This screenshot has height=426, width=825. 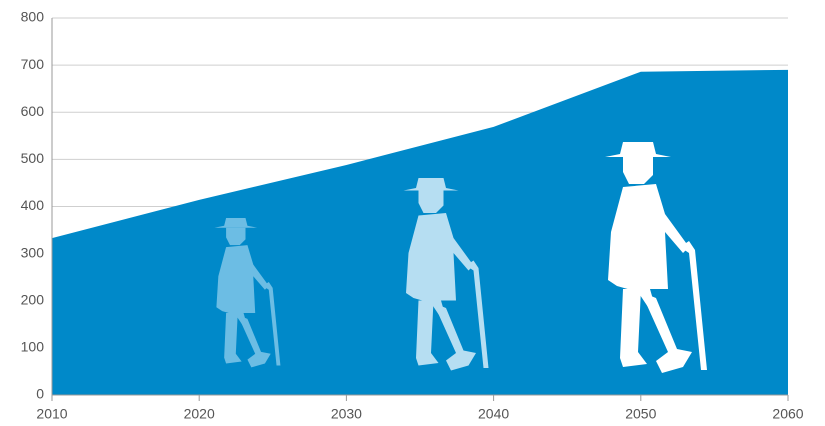 What do you see at coordinates (33, 64) in the screenshot?
I see `y-tick-label: 700` at bounding box center [33, 64].